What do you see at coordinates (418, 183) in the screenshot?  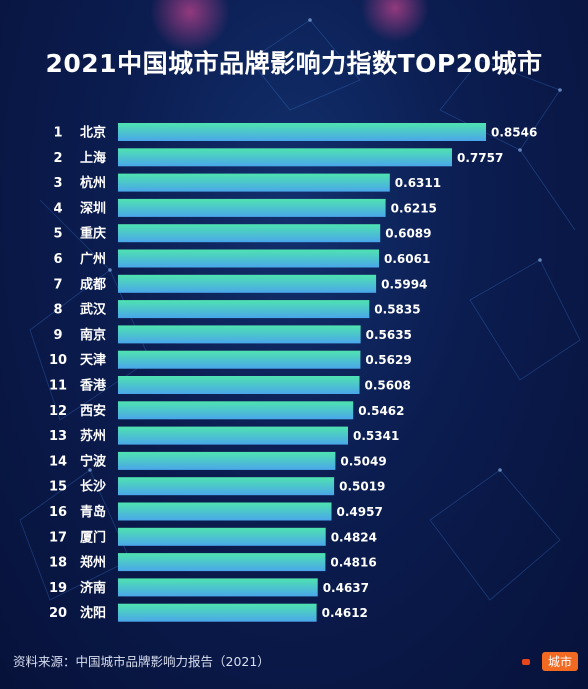 I see `value-label: 0.6311` at bounding box center [418, 183].